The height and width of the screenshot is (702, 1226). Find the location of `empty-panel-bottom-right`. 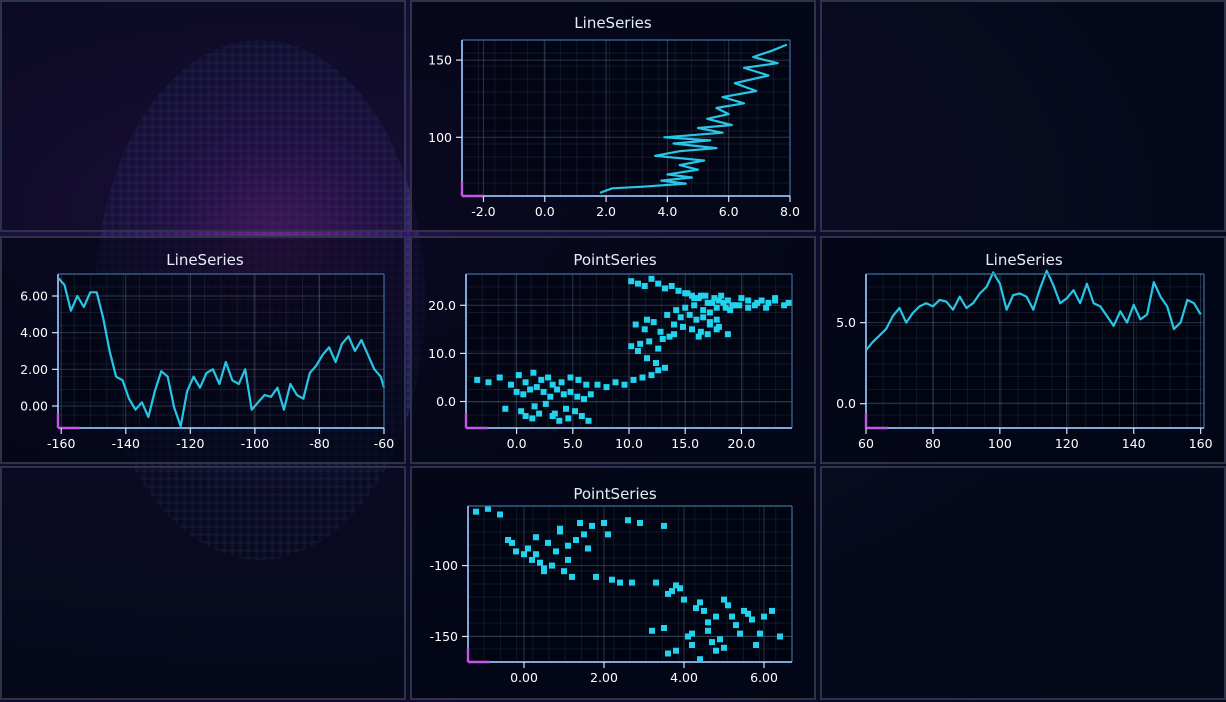

empty-panel-bottom-right is located at coordinates (1023, 583).